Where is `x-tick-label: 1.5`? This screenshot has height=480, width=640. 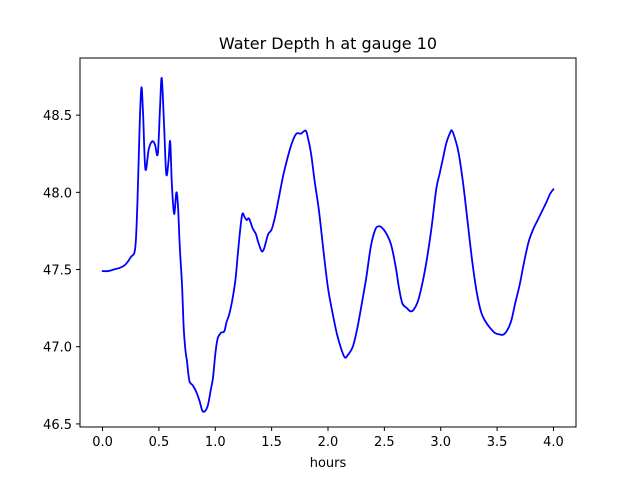
x-tick-label: 1.5 is located at coordinates (271, 442).